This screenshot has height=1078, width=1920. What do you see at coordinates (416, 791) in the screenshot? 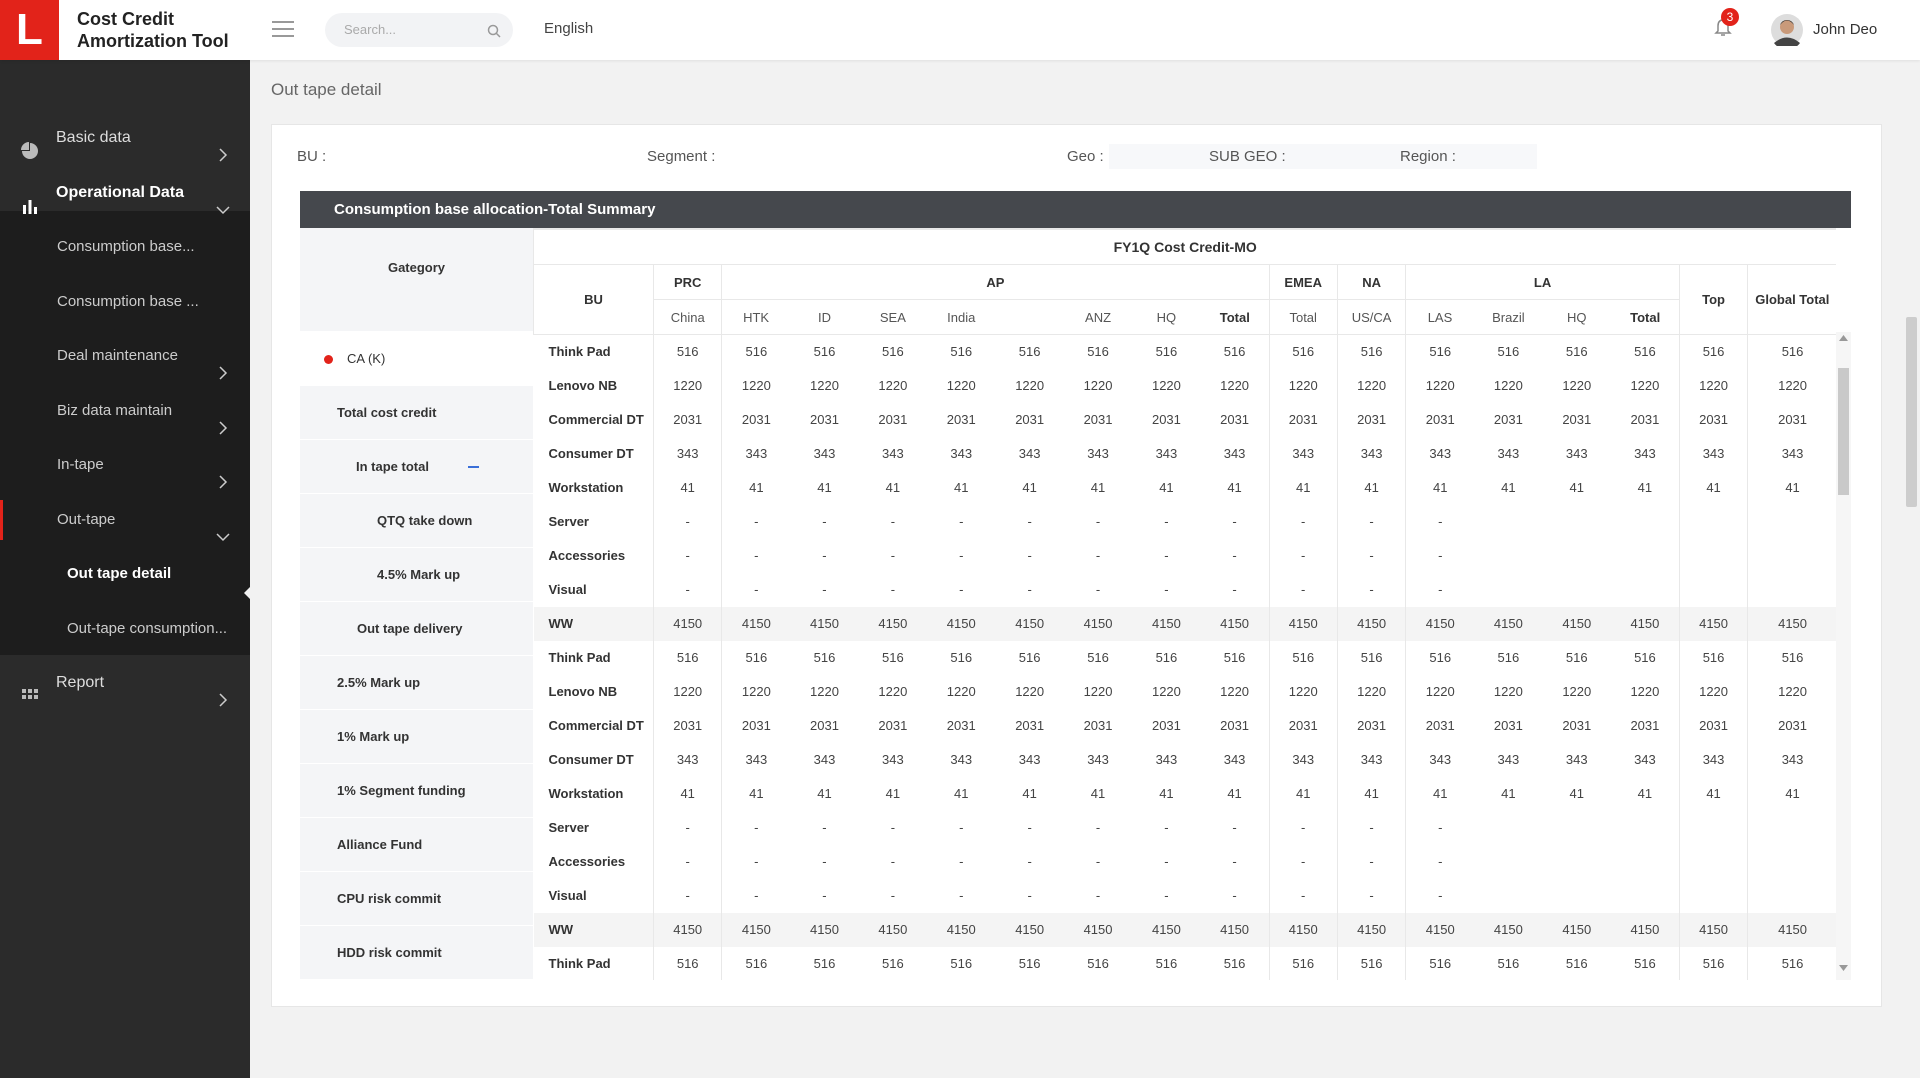
I see `category-row: 1% Segment funding` at bounding box center [416, 791].